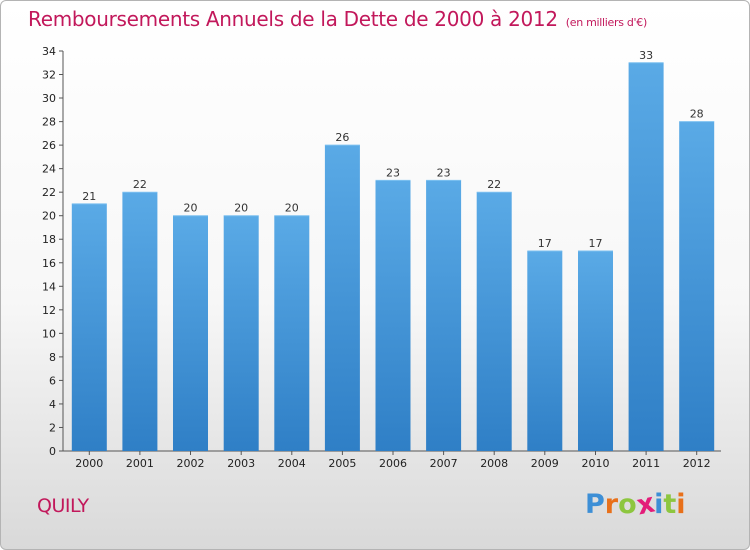  What do you see at coordinates (140, 463) in the screenshot?
I see `x-tick-label: 2001` at bounding box center [140, 463].